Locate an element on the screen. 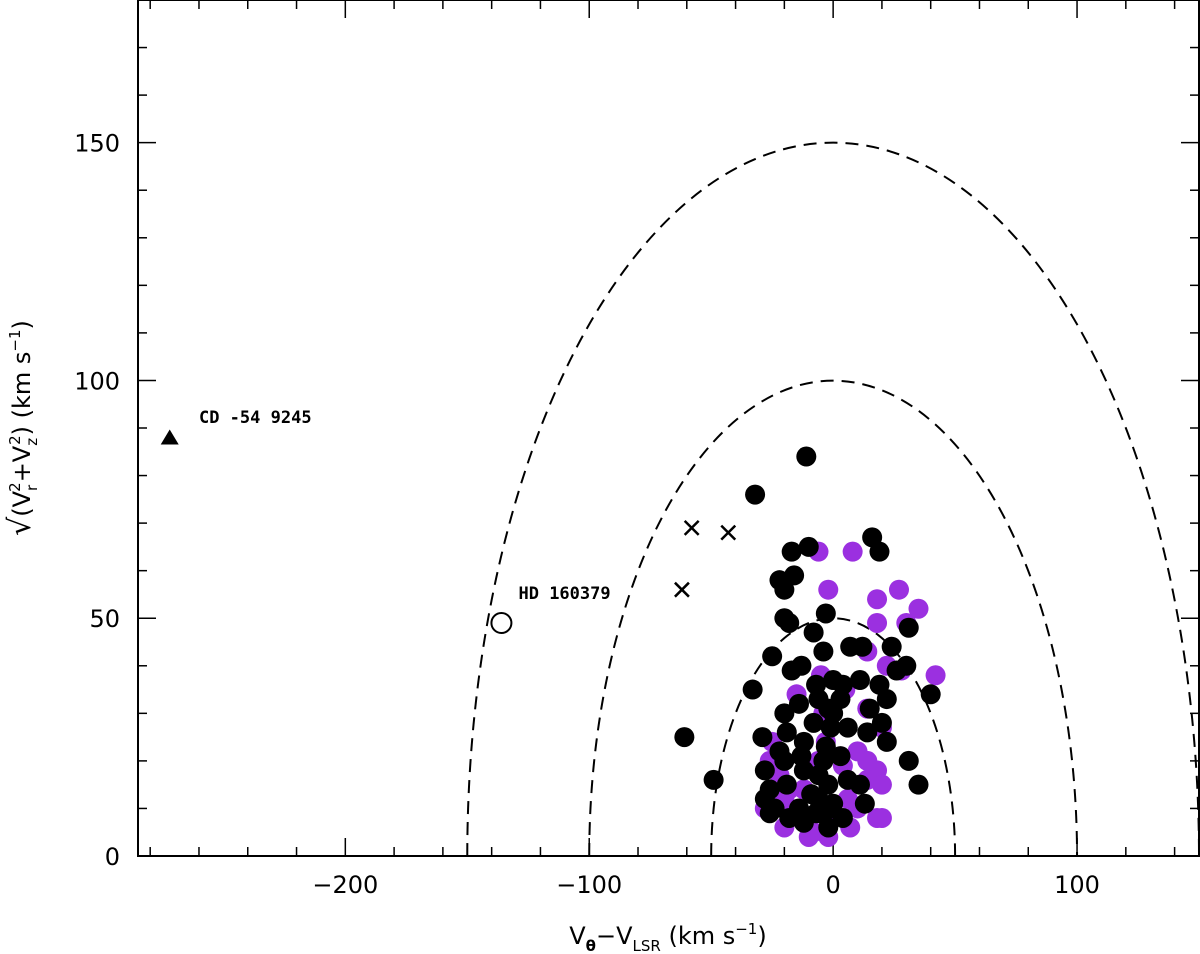 The height and width of the screenshot is (954, 1200). y-tick-label: 0 is located at coordinates (112, 857).